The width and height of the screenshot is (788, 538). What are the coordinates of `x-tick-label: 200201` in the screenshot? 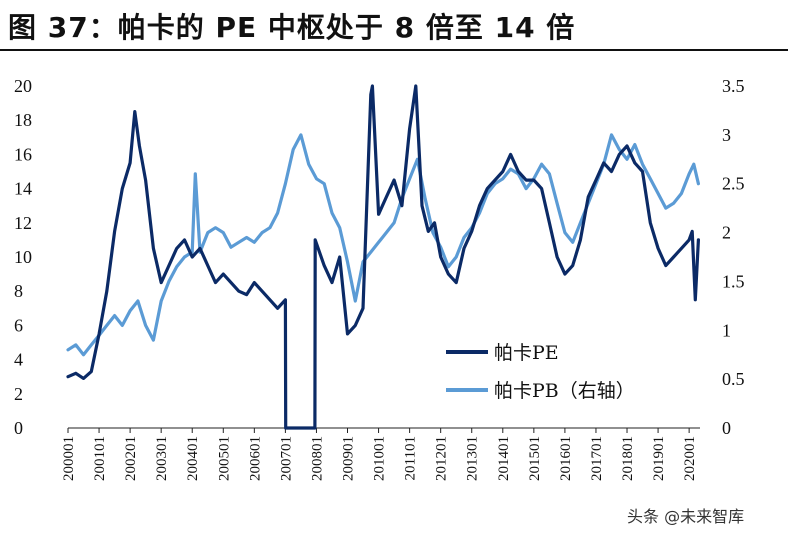 It's located at (131, 458).